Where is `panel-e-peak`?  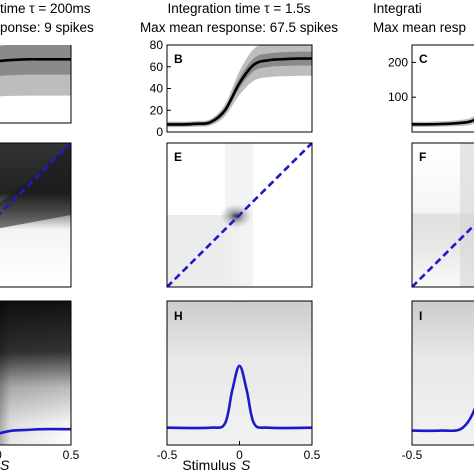 panel-e-peak is located at coordinates (236, 216).